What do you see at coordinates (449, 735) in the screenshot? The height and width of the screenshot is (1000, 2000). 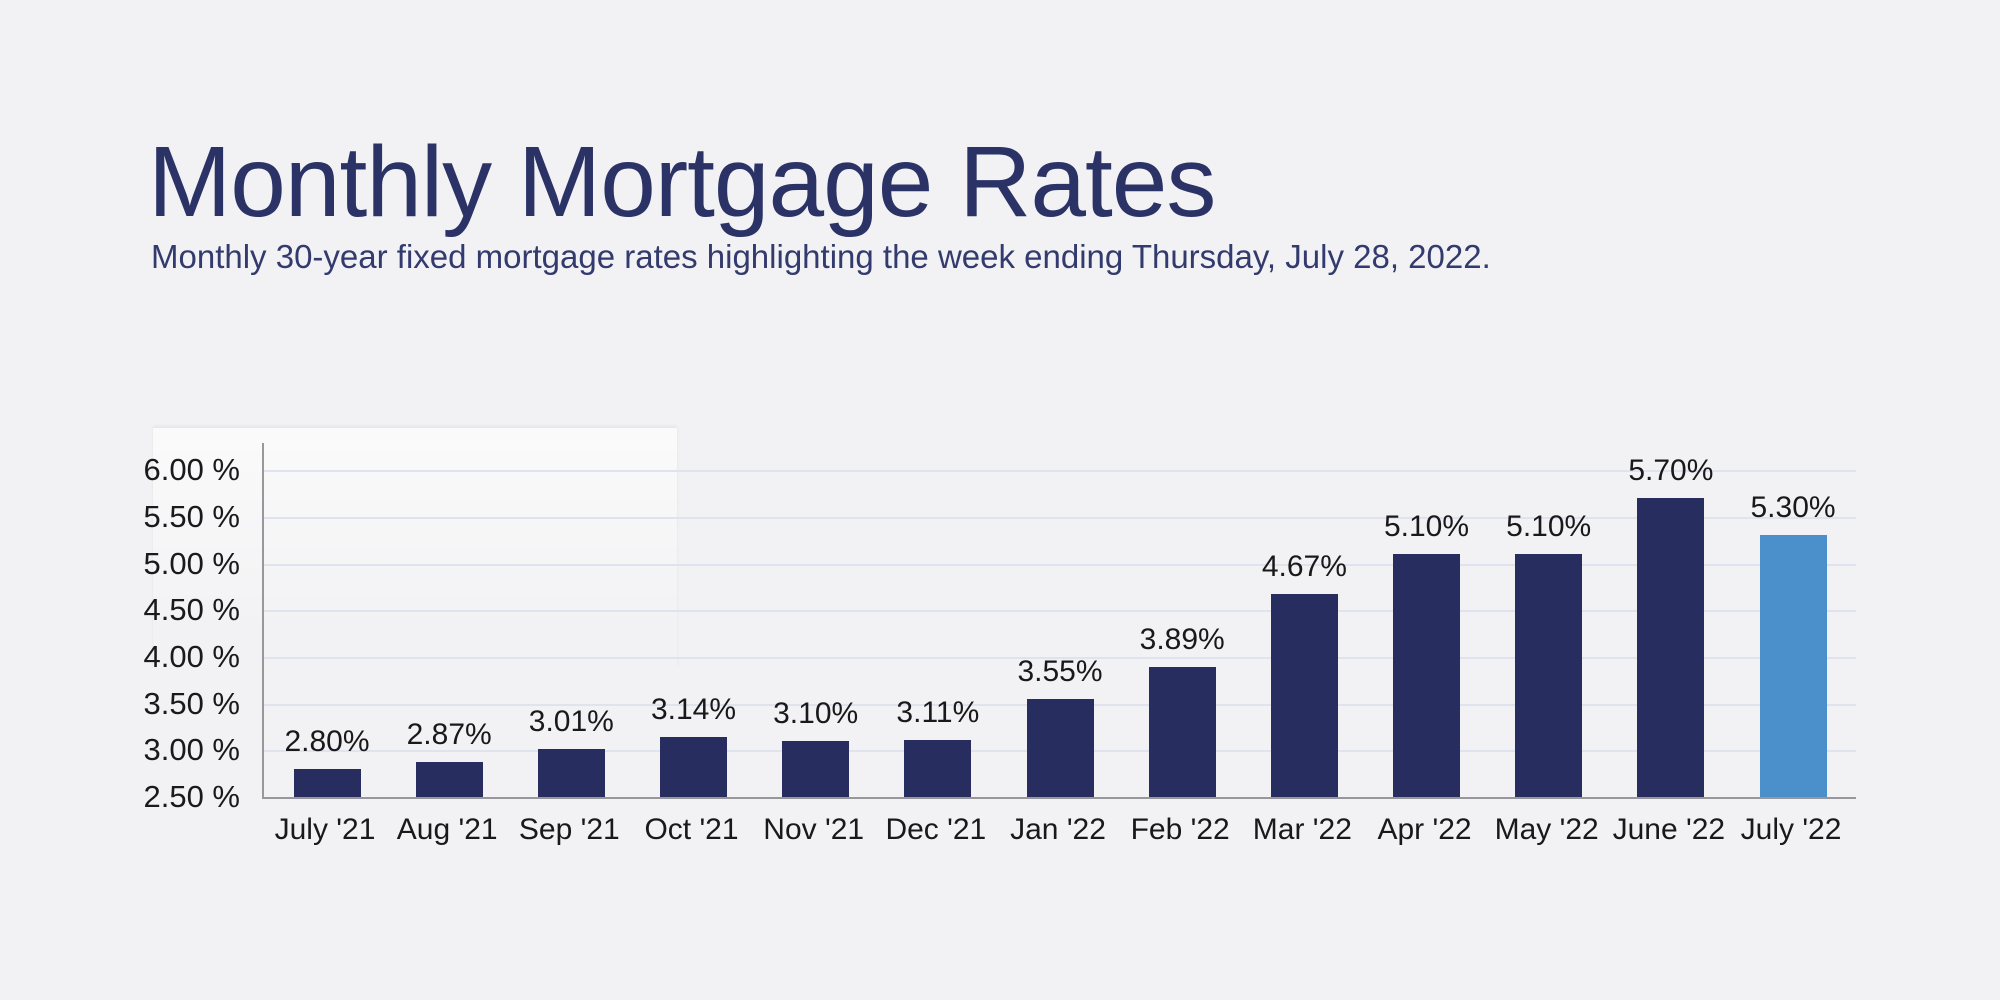 I see `bar-value-label: 2.87%` at bounding box center [449, 735].